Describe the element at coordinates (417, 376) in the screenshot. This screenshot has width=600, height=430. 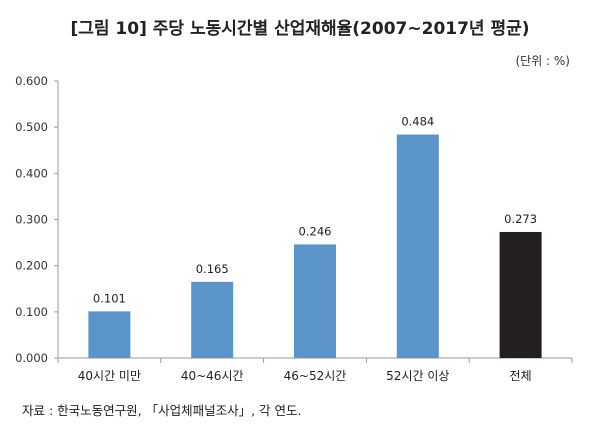
I see `x-category-label: 52시간 이상` at that location.